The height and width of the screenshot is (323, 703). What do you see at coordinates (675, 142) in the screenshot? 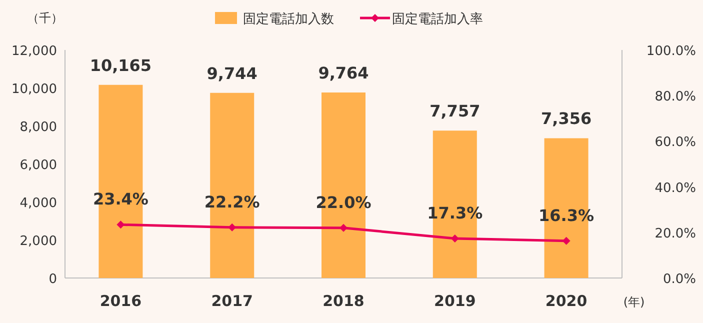
I see `y2-tick-label: 60.0%` at bounding box center [675, 142].